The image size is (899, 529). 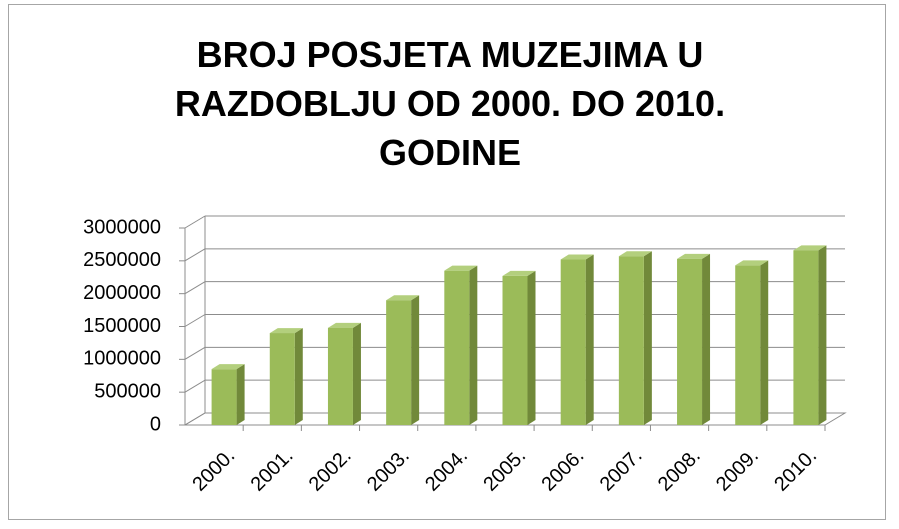 I want to click on y-tick-label: 3000000, so click(x=122, y=227).